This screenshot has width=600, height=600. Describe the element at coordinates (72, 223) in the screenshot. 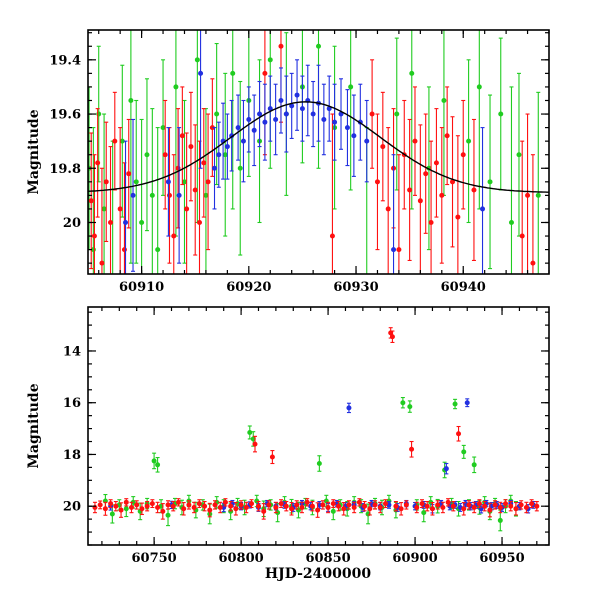

I see `y-tick-label: 20` at that location.